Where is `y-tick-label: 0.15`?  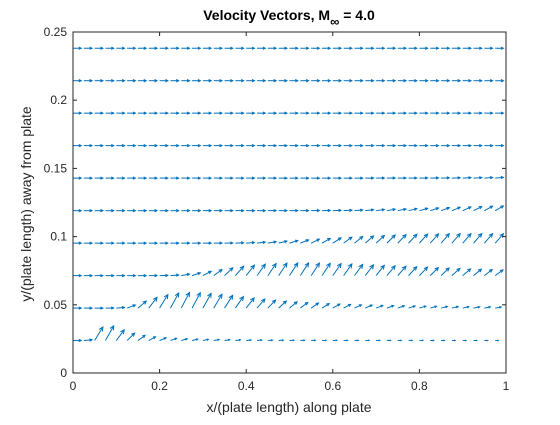
y-tick-label: 0.15 is located at coordinates (56, 168).